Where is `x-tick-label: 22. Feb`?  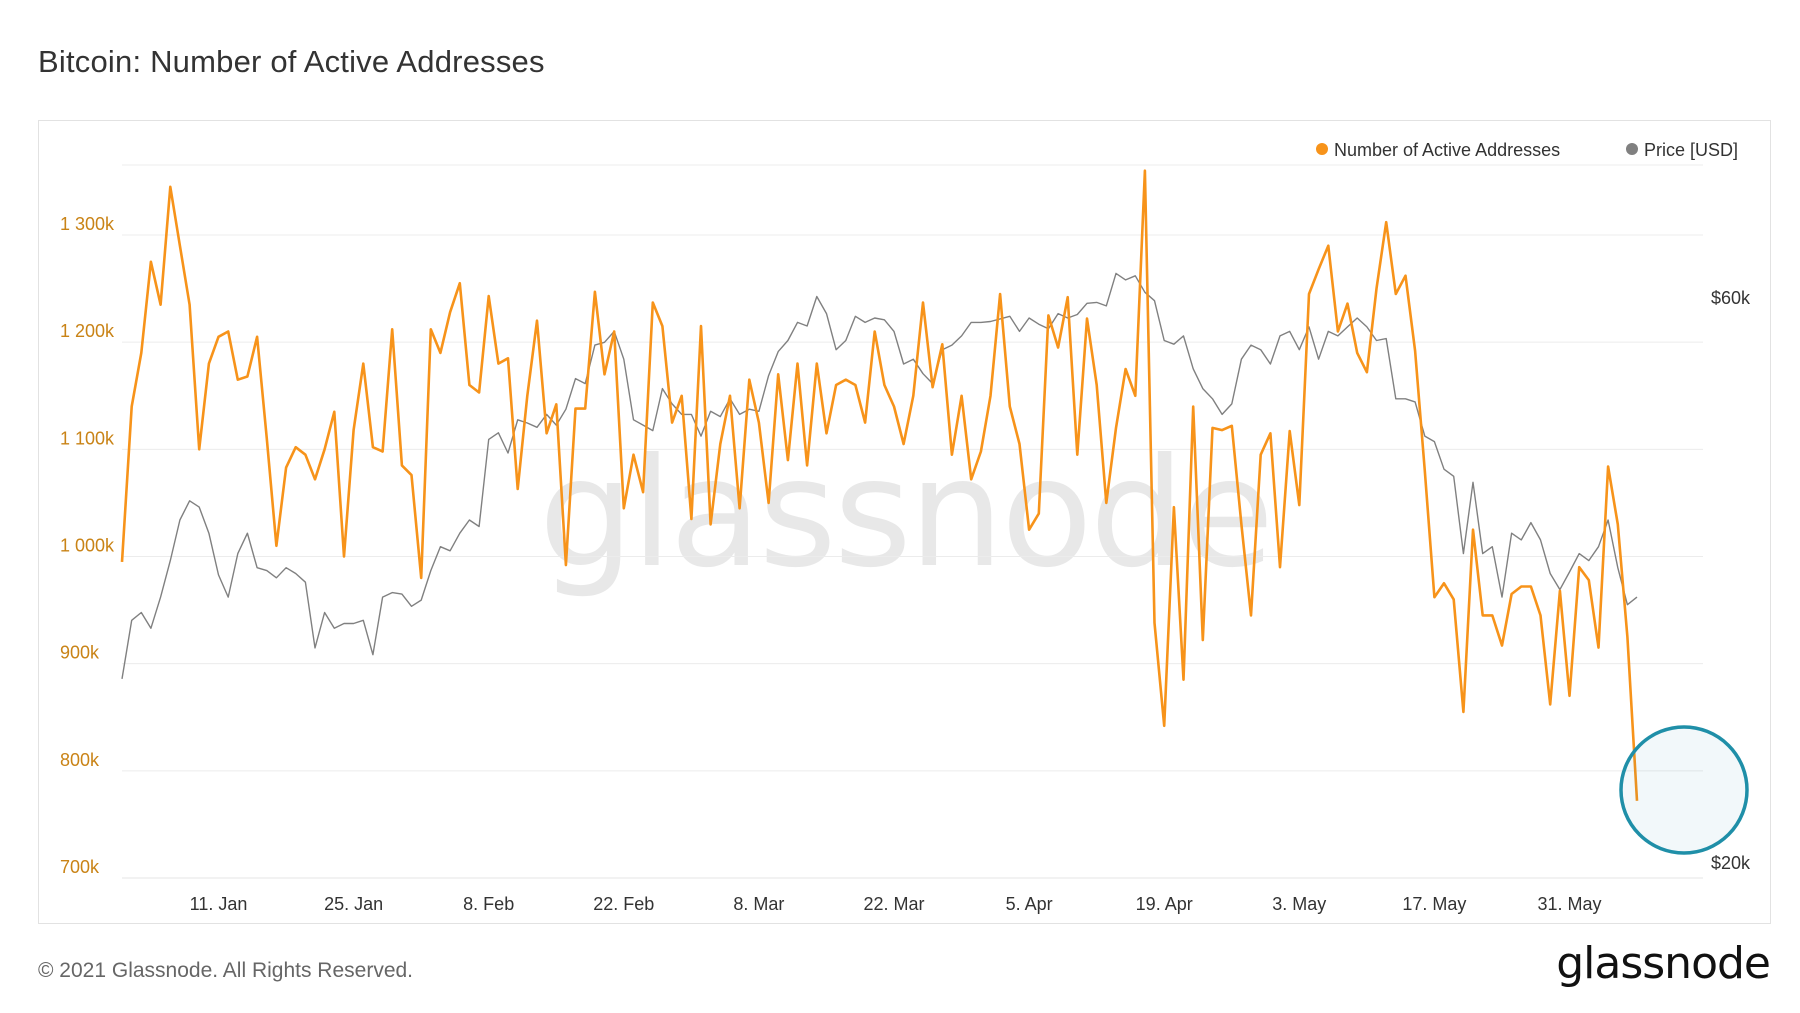 x-tick-label: 22. Feb is located at coordinates (623, 904).